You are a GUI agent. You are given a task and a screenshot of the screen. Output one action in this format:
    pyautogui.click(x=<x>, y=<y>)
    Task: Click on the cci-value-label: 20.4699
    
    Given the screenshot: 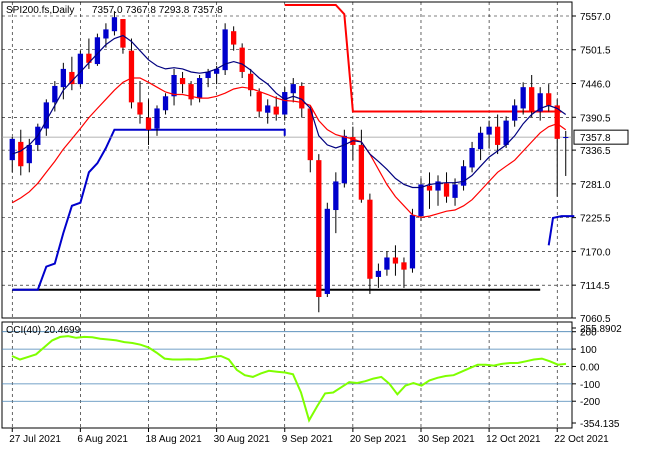 What is the action you would take?
    pyautogui.click(x=62, y=330)
    